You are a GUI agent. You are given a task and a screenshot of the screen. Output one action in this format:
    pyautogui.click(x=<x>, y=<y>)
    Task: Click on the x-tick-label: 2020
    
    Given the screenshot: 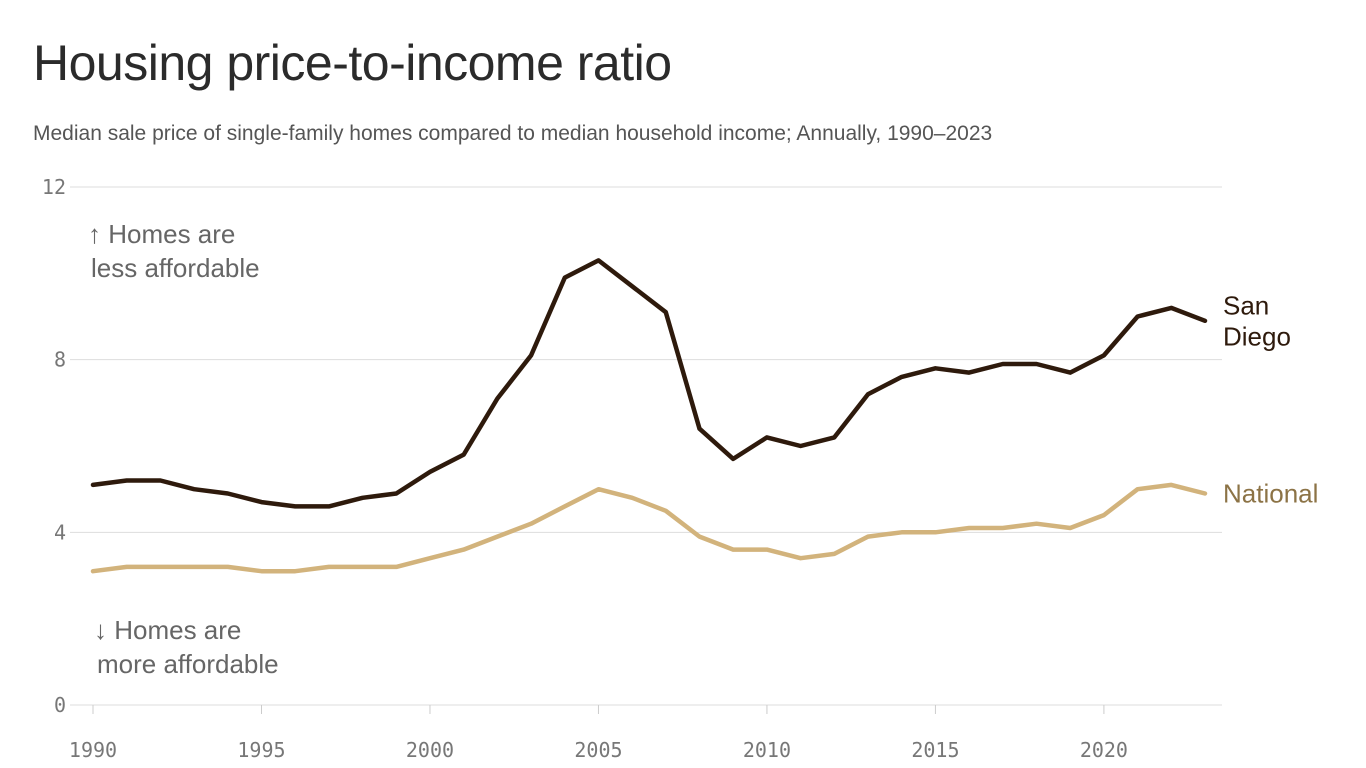 What is the action you would take?
    pyautogui.click(x=1104, y=750)
    